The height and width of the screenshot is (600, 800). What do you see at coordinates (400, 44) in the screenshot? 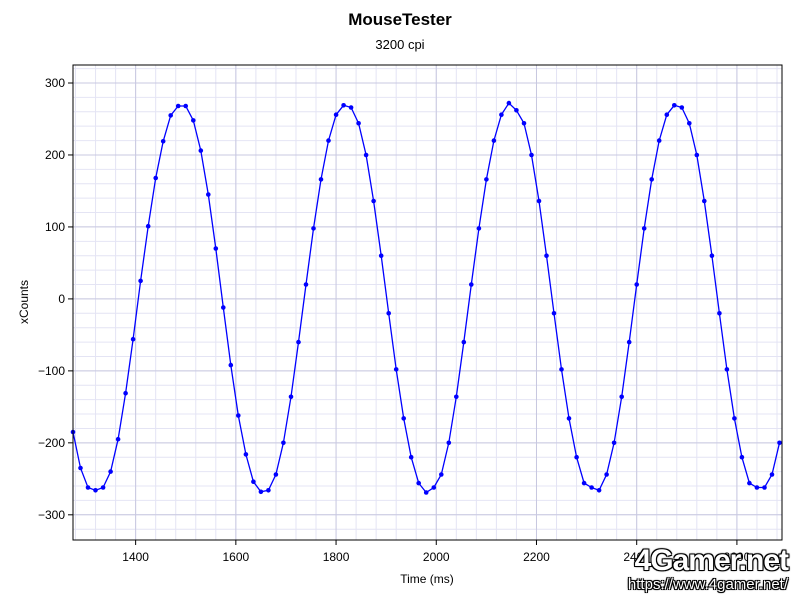
I see `chart-subtitle: 3200 cpi` at bounding box center [400, 44].